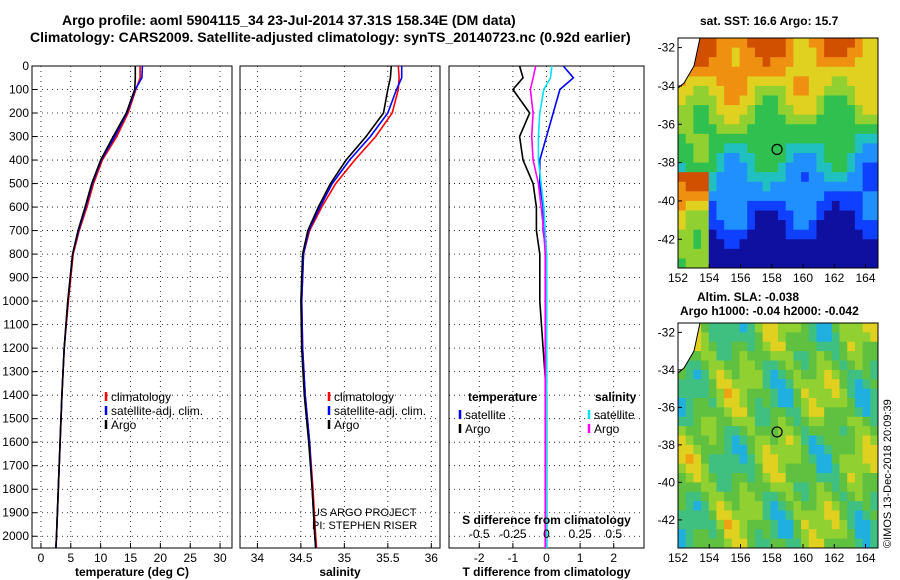  I want to click on depth-tick-label: 1900, so click(15, 513).